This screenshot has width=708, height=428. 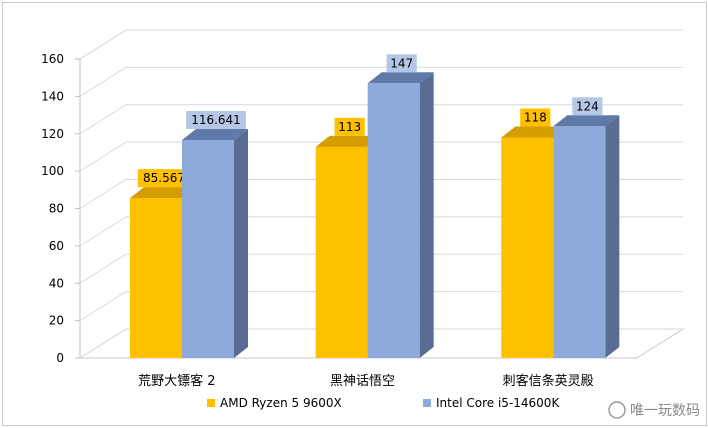 I want to click on data-label: 85.567, so click(x=164, y=178).